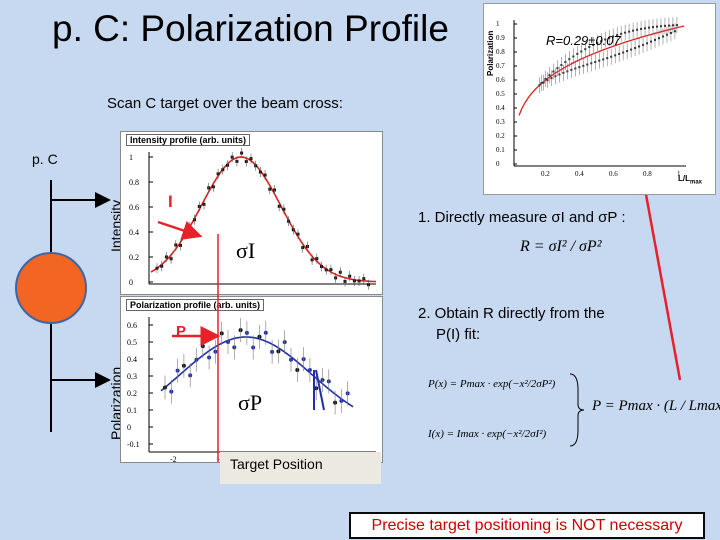 The image size is (720, 540). What do you see at coordinates (225, 103) in the screenshot?
I see `subtitle: Scan C target over the beam cross:` at bounding box center [225, 103].